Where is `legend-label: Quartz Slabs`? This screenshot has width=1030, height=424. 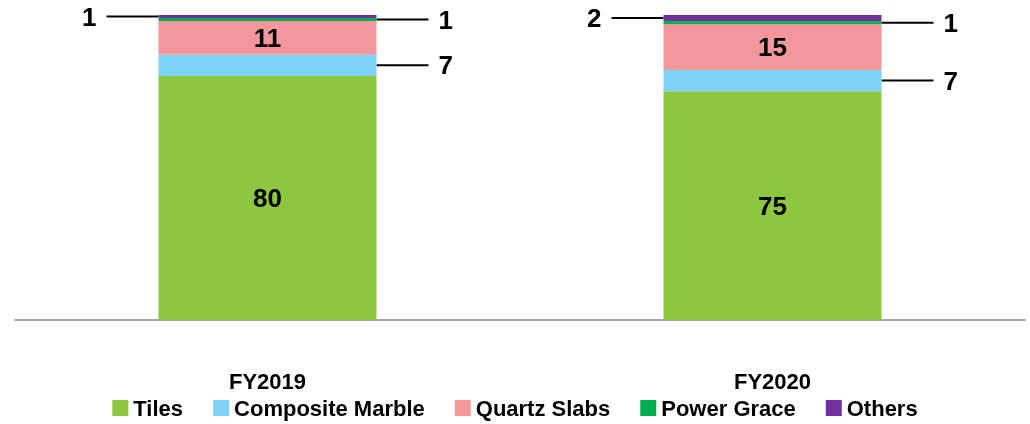 legend-label: Quartz Slabs is located at coordinates (543, 408).